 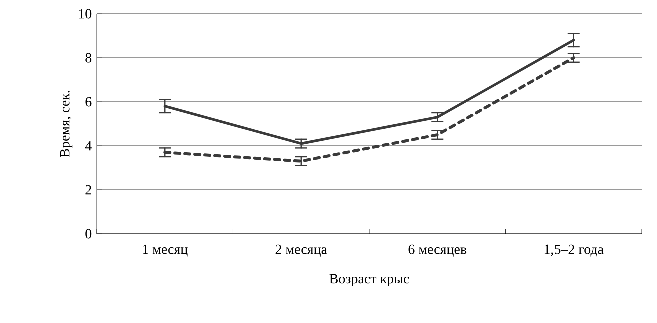 What do you see at coordinates (574, 250) in the screenshot?
I see `x-tick-label: 1,5–2 года` at bounding box center [574, 250].